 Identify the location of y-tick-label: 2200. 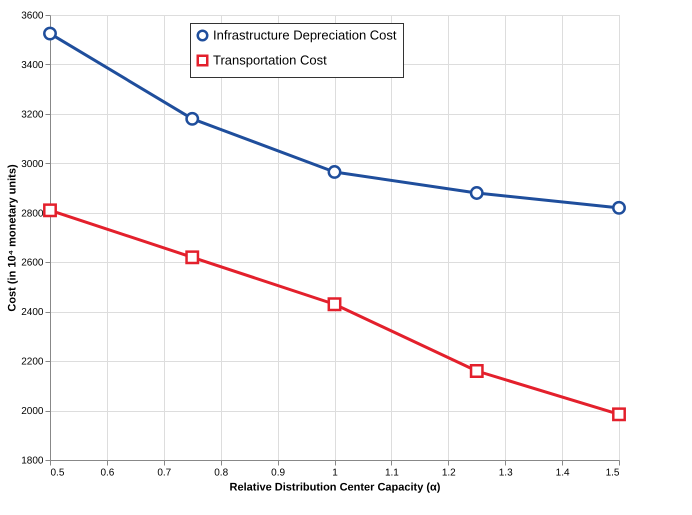
(32, 362).